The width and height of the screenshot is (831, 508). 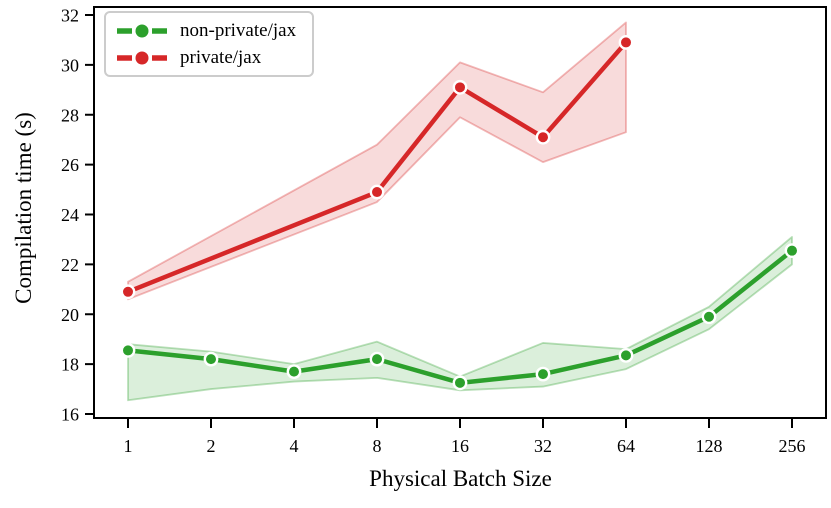 What do you see at coordinates (294, 446) in the screenshot?
I see `x-tick-label: 4` at bounding box center [294, 446].